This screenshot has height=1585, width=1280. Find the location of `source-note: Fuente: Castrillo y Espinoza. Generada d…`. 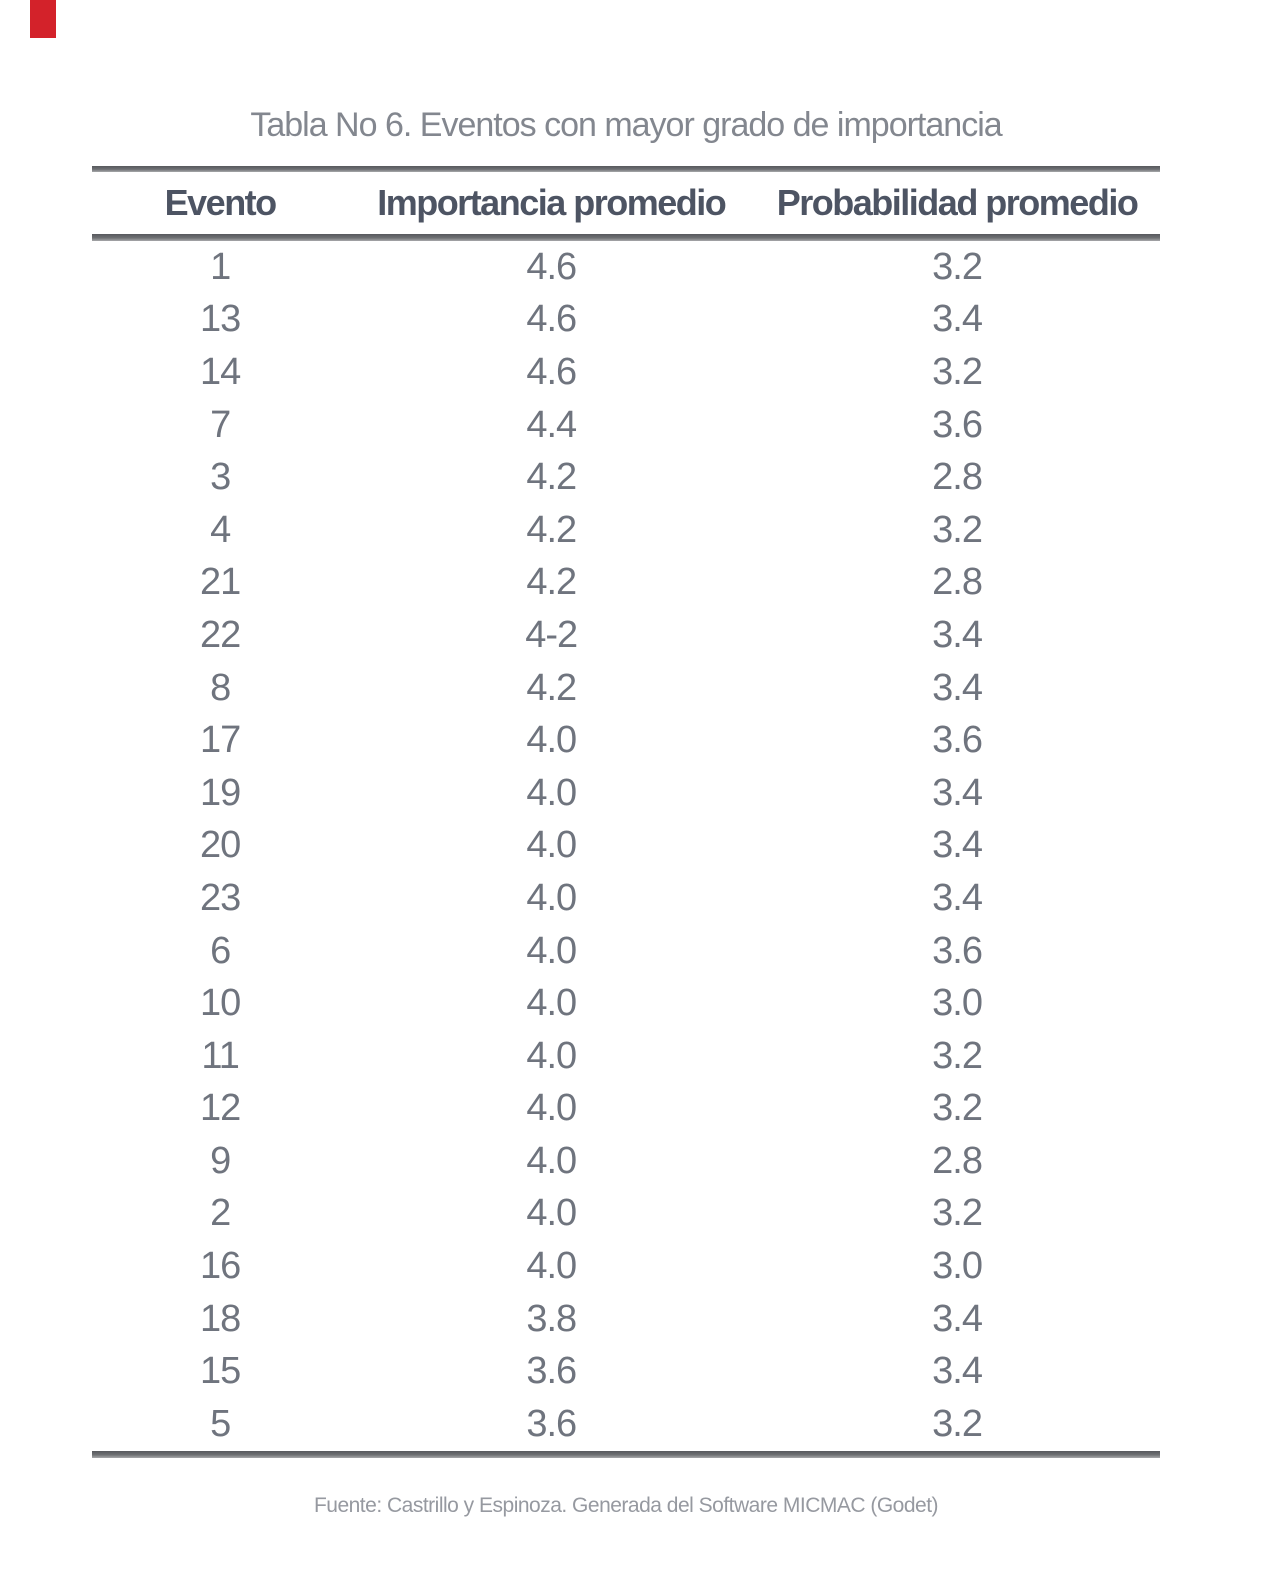

source-note: Fuente: Castrillo y Espinoza. Generada d… is located at coordinates (626, 1505).